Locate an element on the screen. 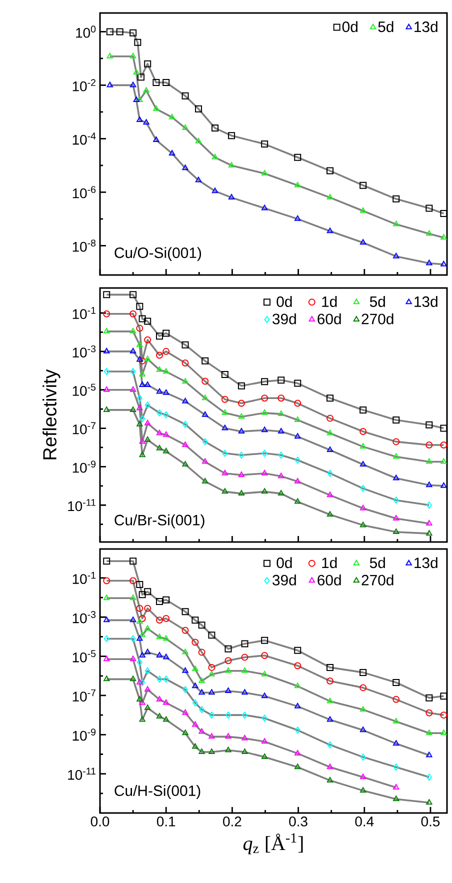 The height and width of the screenshot is (883, 452). y-tick-label: 10$^{-1}$ is located at coordinates (84, 578).